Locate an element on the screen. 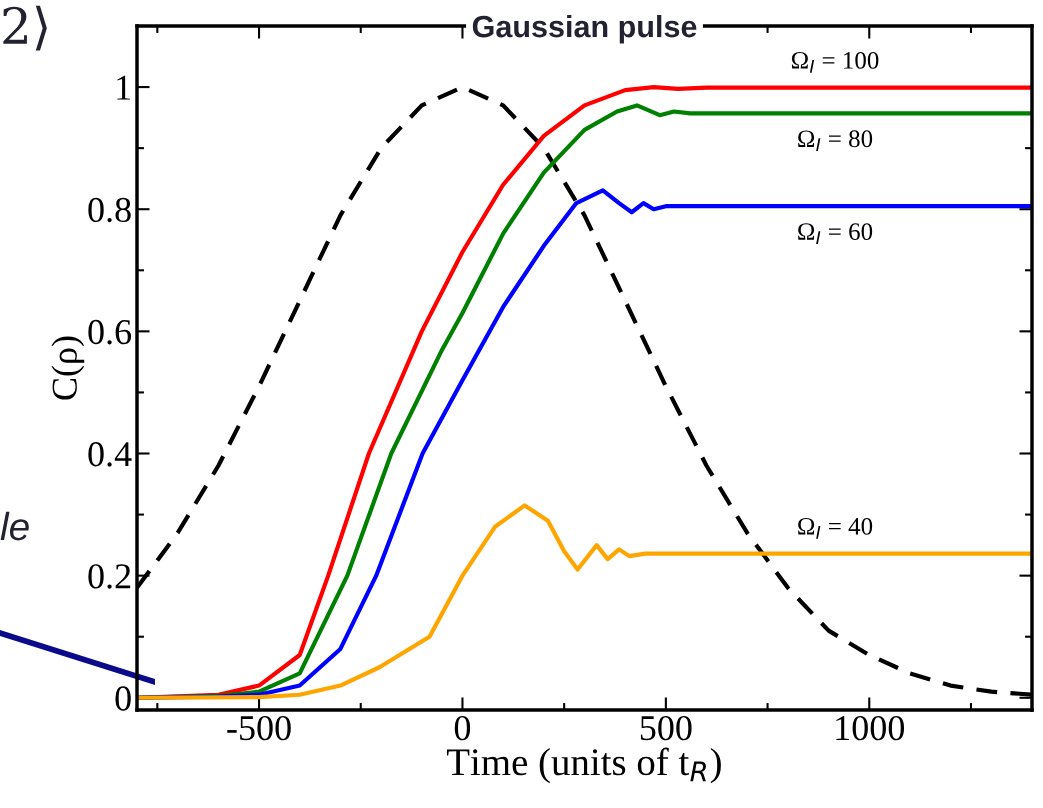  series-label: Ω$_{I}$ = 80 is located at coordinates (835, 141).